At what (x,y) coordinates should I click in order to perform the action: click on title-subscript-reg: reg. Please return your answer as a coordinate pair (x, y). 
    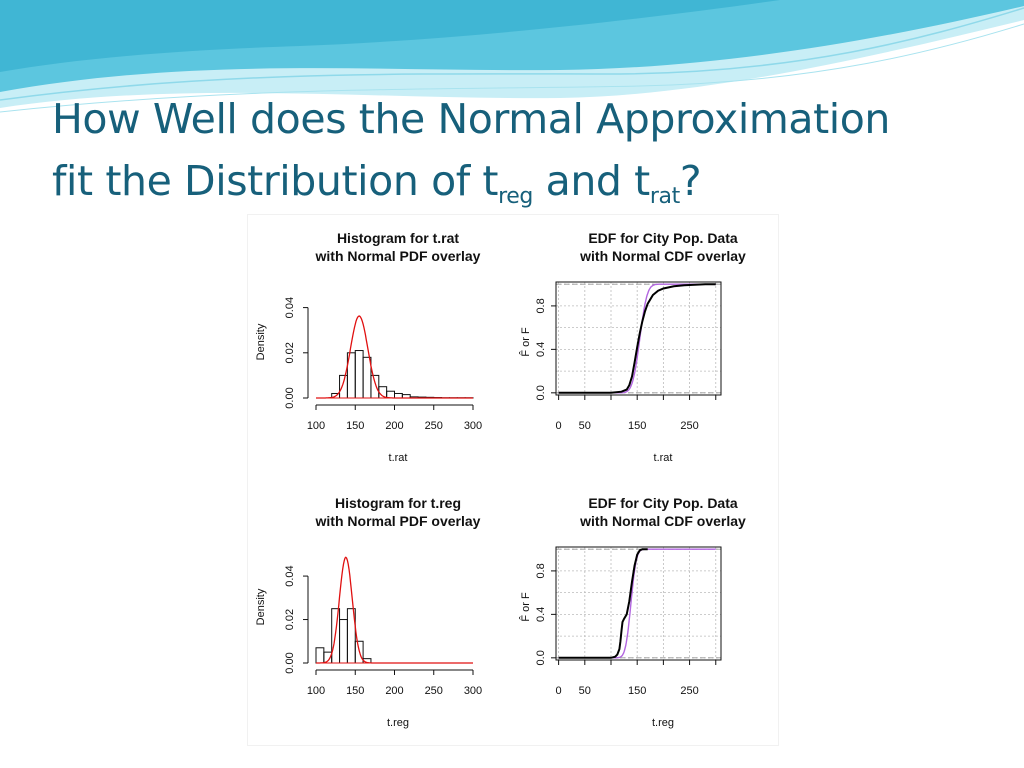
    Looking at the image, I should click on (515, 196).